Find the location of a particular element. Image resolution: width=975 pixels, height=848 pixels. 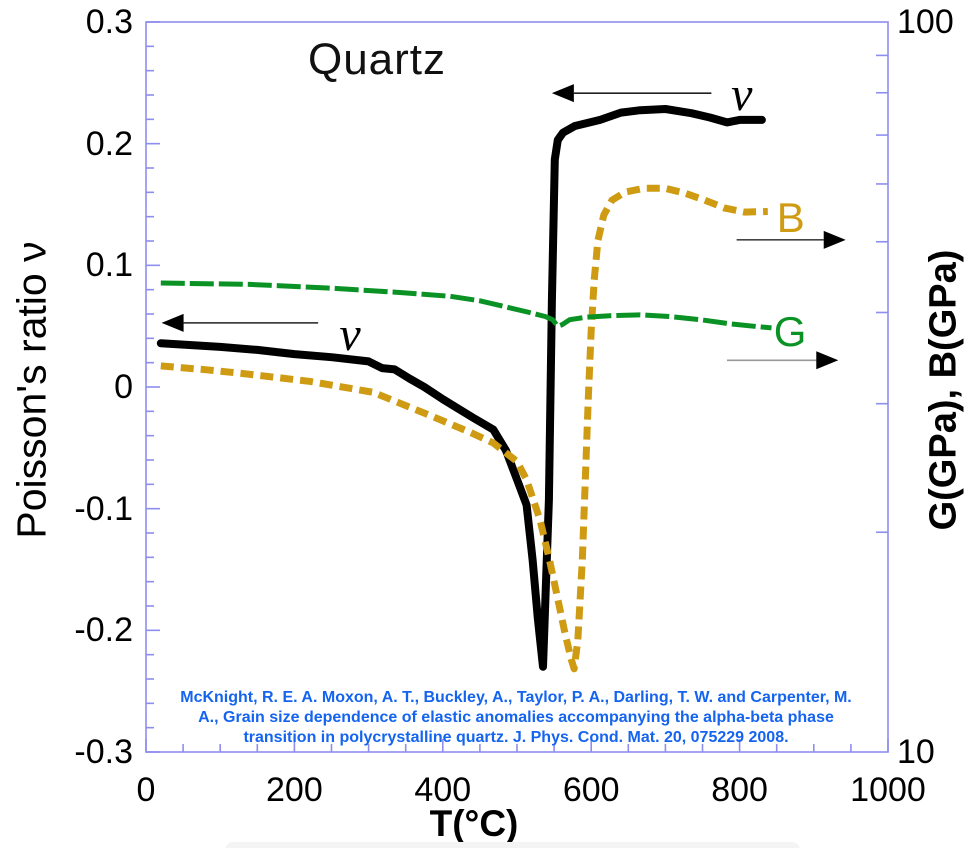

y-right-tick-label: 100 is located at coordinates (925, 22).